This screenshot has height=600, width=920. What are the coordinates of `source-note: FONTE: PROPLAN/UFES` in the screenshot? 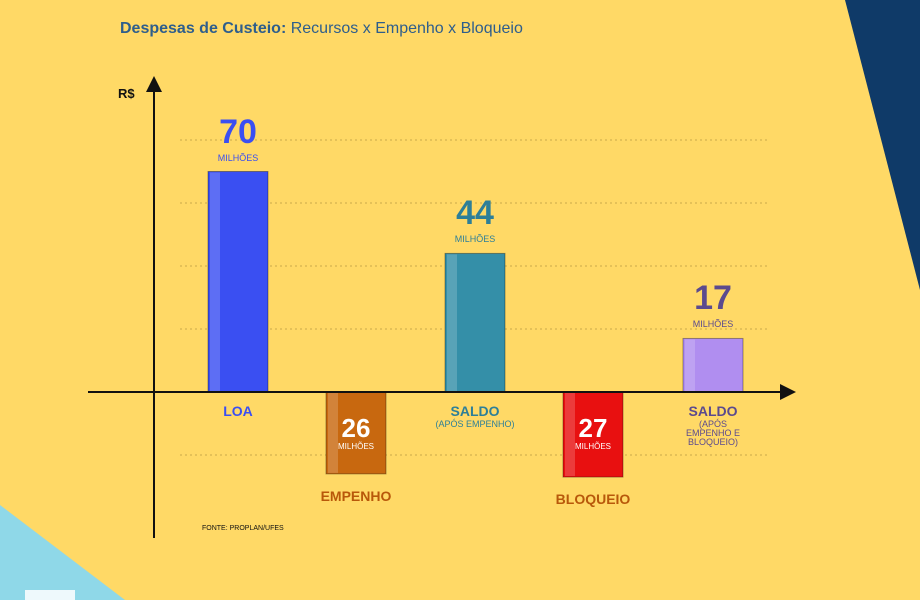 It's located at (243, 528).